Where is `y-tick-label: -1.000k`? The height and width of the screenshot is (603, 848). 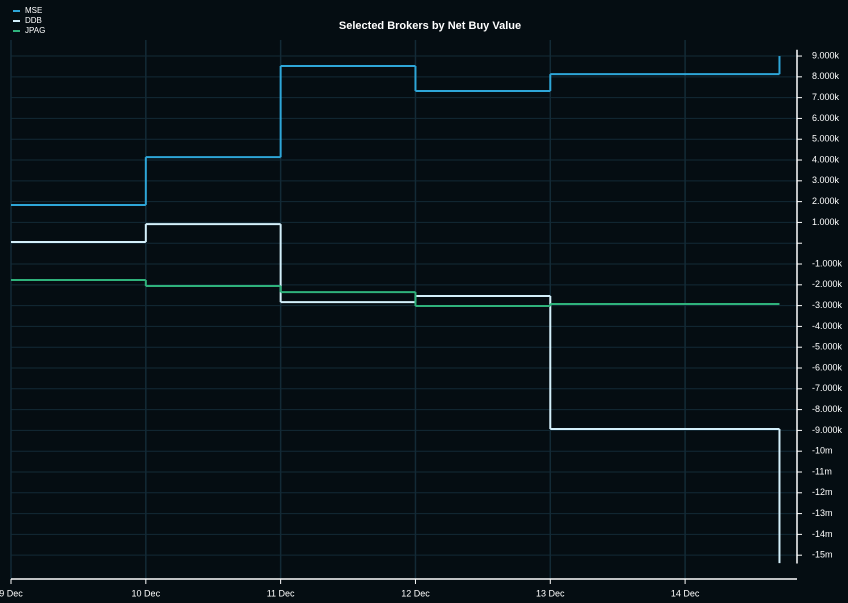 y-tick-label: -1.000k is located at coordinates (827, 263).